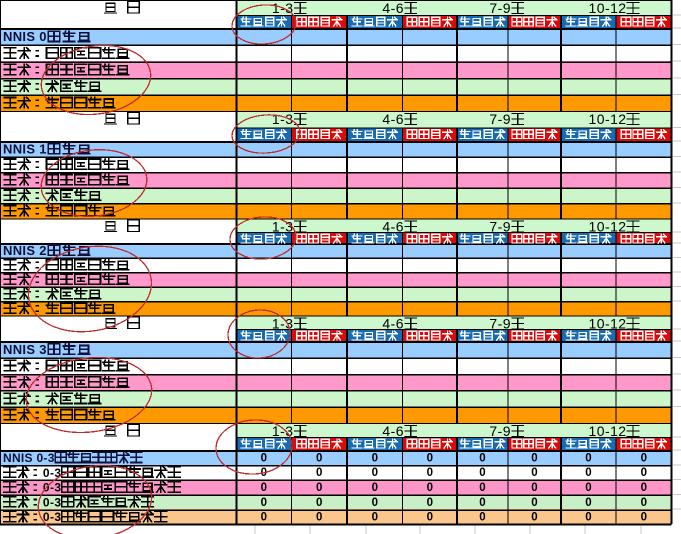 This screenshot has width=681, height=534. I want to click on svg-text: NNIS 2, so click(25, 250).